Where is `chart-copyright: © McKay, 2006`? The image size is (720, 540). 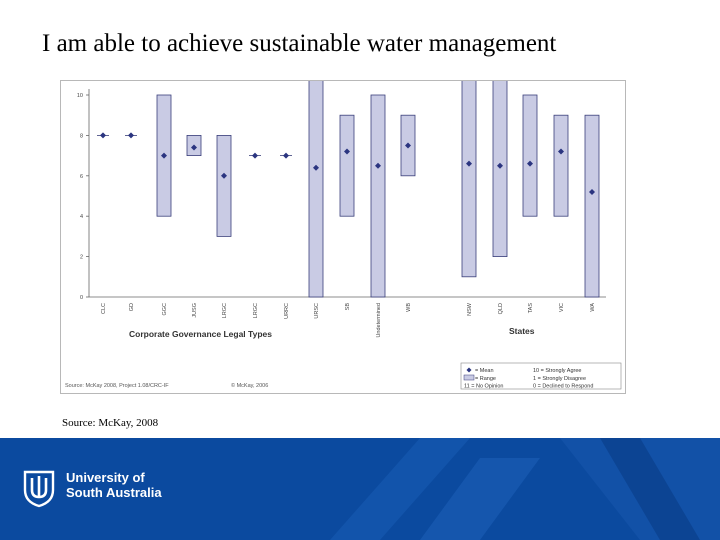 chart-copyright: © McKay, 2006 is located at coordinates (249, 385).